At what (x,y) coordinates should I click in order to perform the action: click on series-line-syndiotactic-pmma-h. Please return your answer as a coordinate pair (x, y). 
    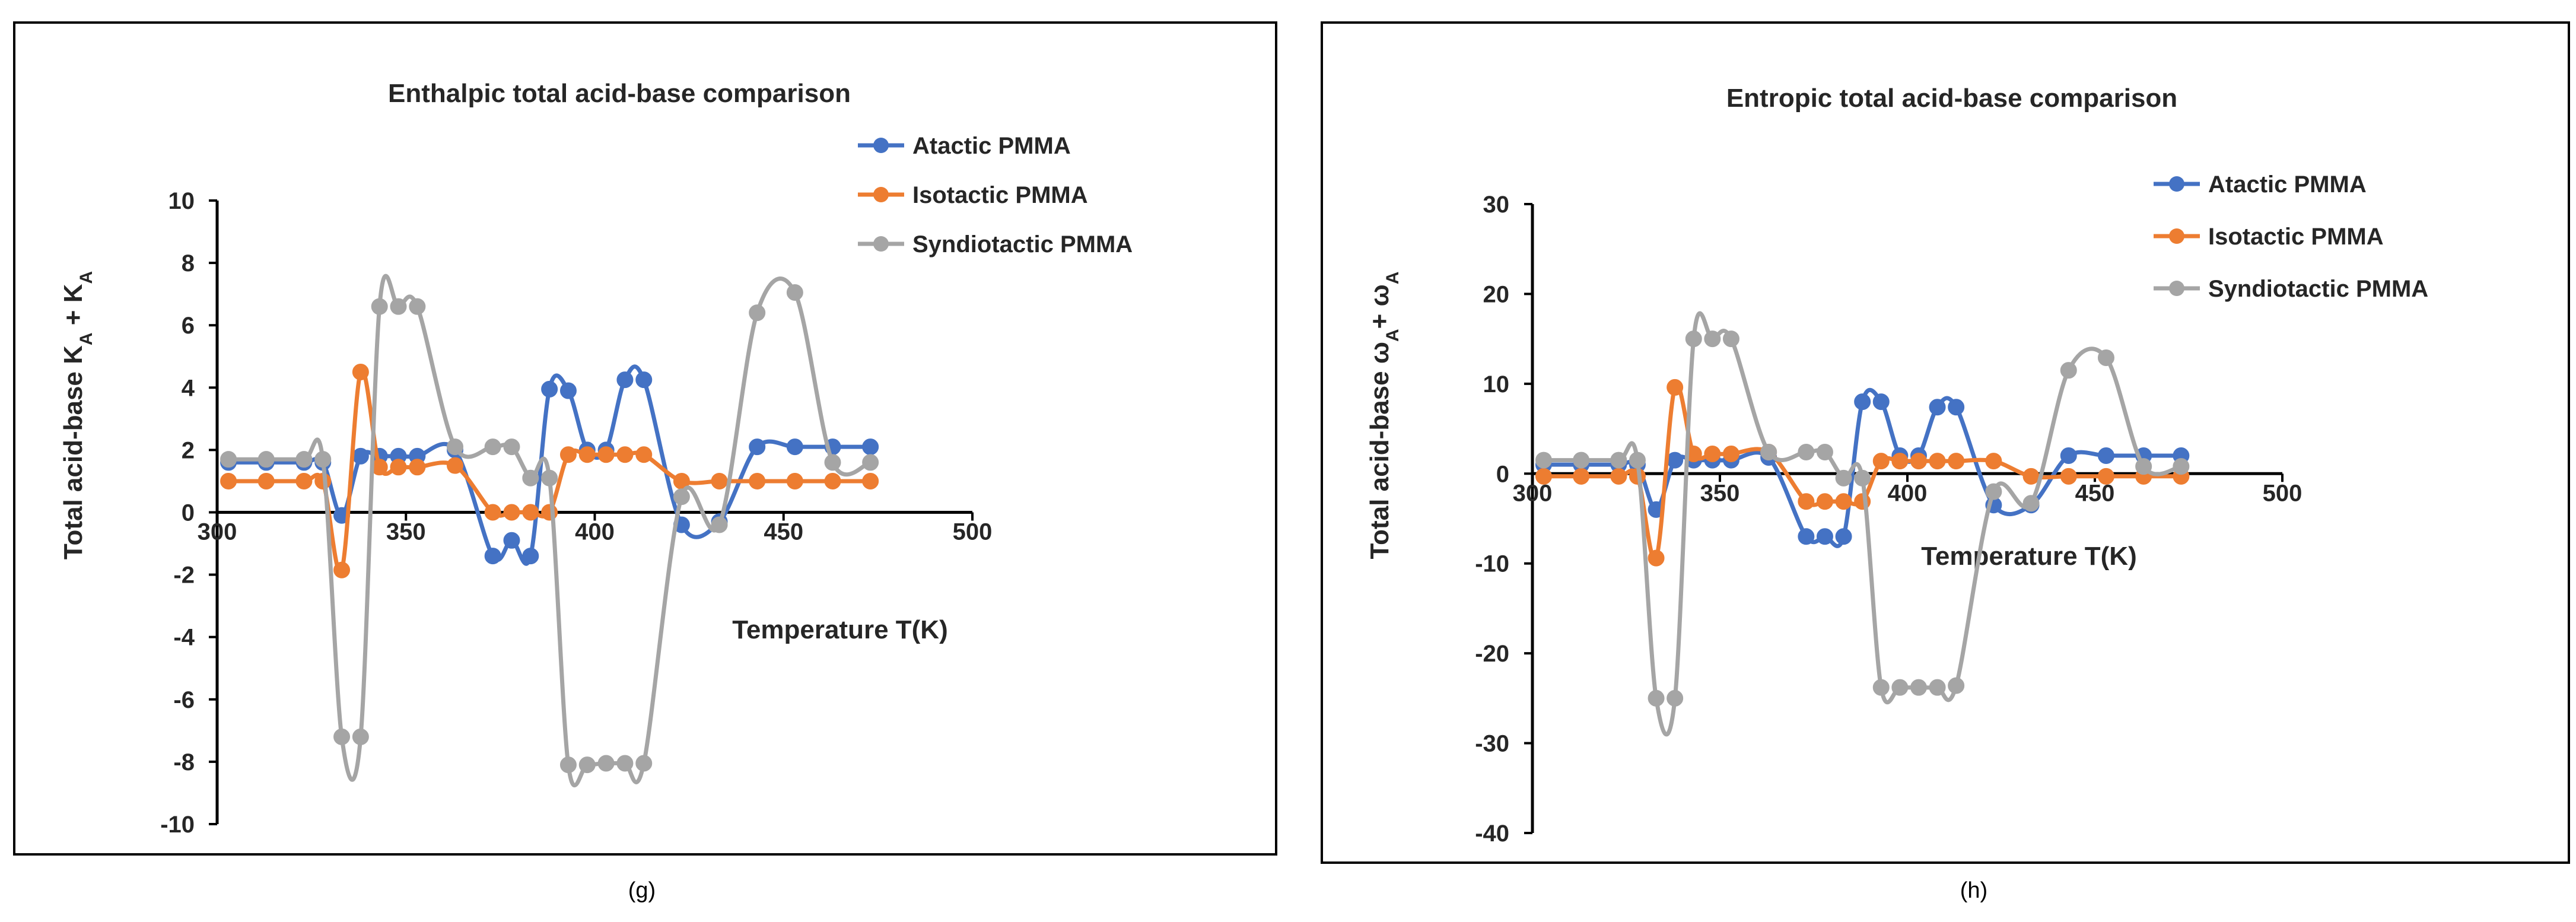
    Looking at the image, I should click on (1863, 524).